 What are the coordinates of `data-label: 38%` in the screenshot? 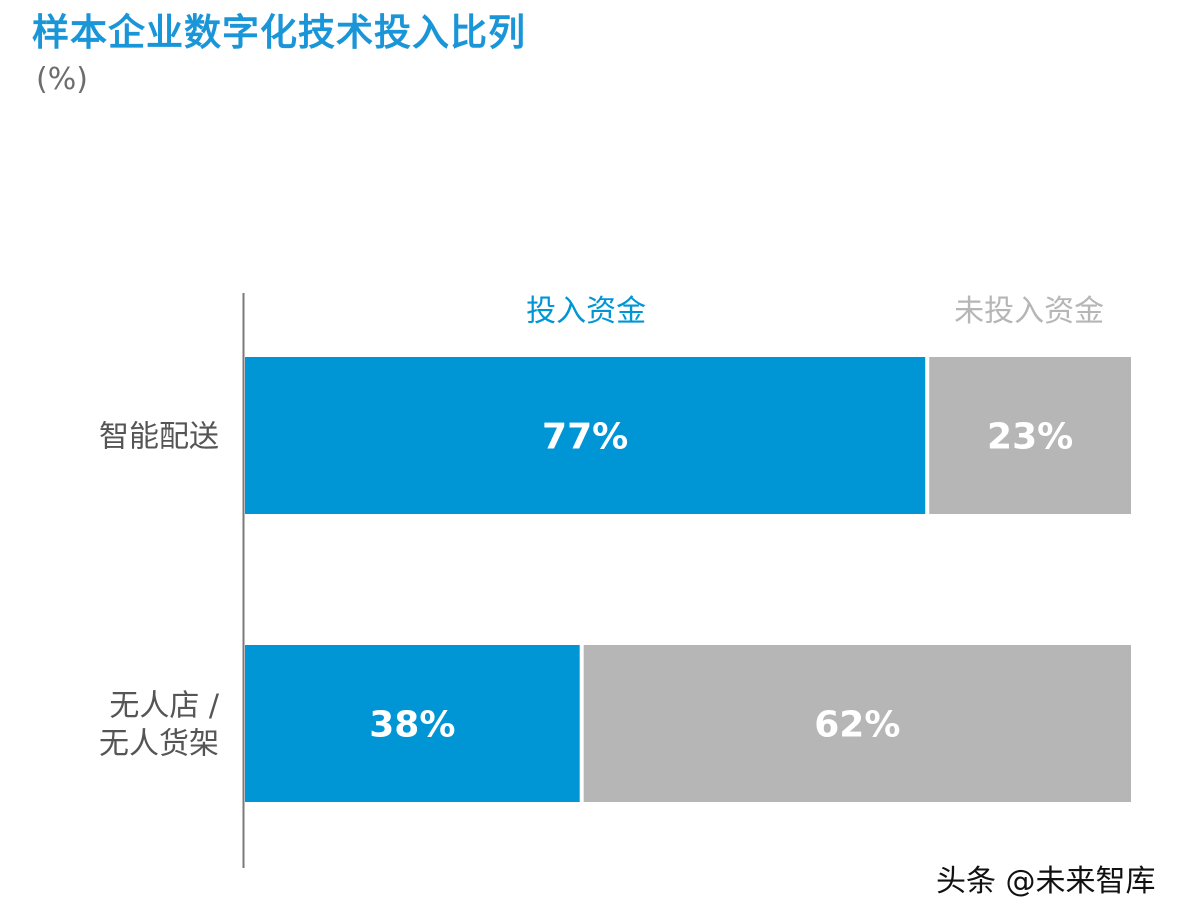 It's located at (412, 725).